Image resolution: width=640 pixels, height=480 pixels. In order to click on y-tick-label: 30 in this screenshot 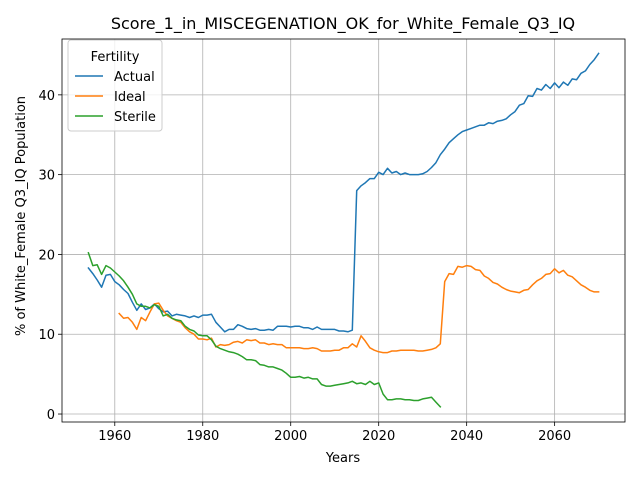, I will do `click(46, 176)`.